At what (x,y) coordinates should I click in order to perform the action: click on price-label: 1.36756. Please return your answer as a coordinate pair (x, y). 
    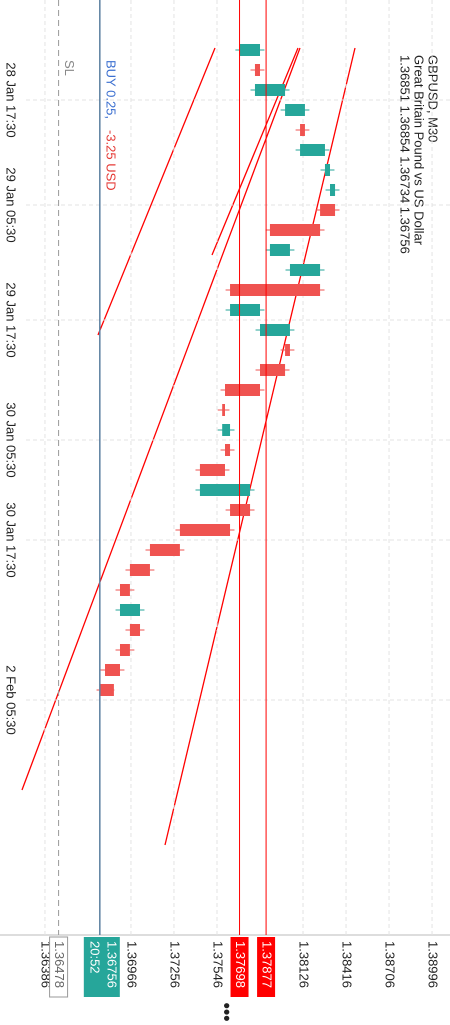
    Looking at the image, I should click on (111, 964).